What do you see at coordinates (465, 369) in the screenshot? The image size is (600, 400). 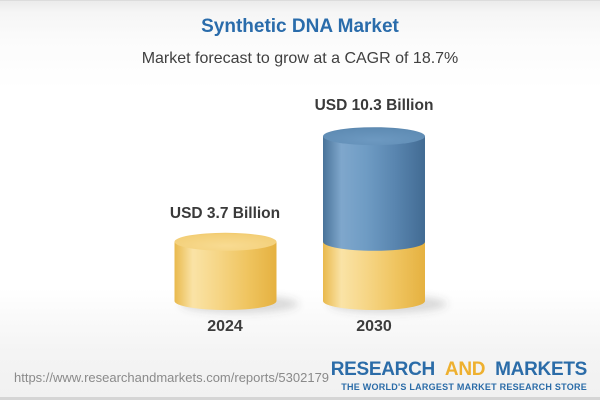 I see `logo-word-and: AND` at bounding box center [465, 369].